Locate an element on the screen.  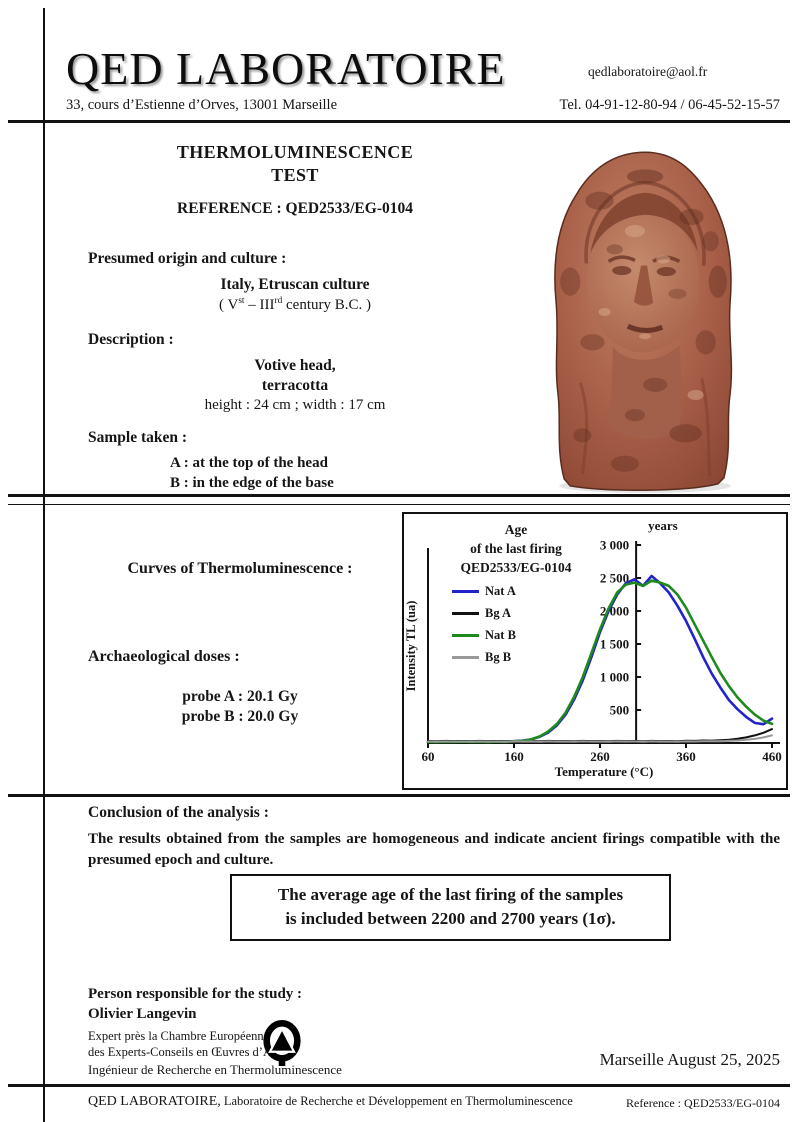
legend-item-bg-b: Bg B is located at coordinates (484, 657).